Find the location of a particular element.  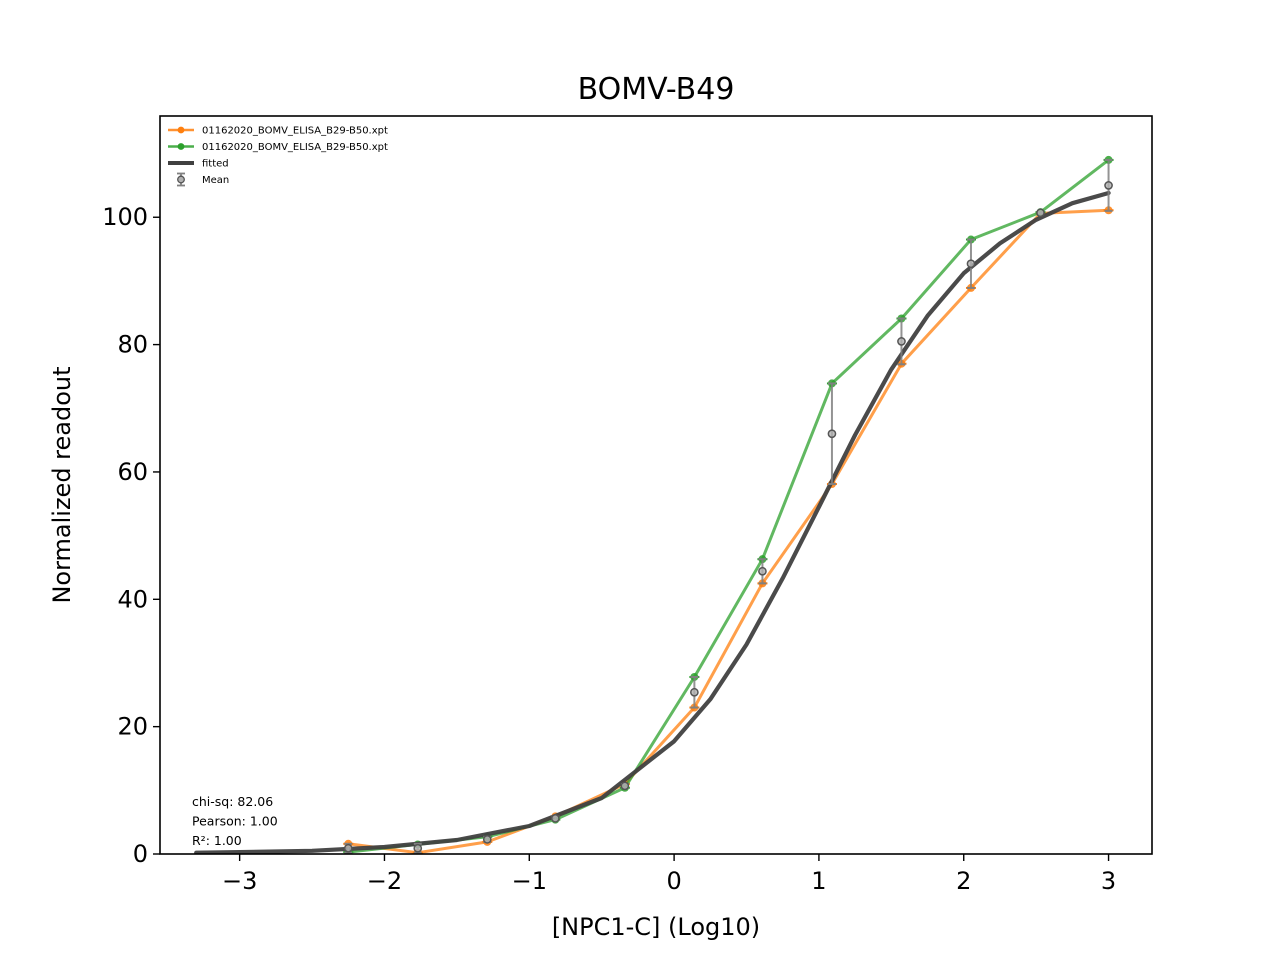

x-tick-label: 1 is located at coordinates (818, 881).